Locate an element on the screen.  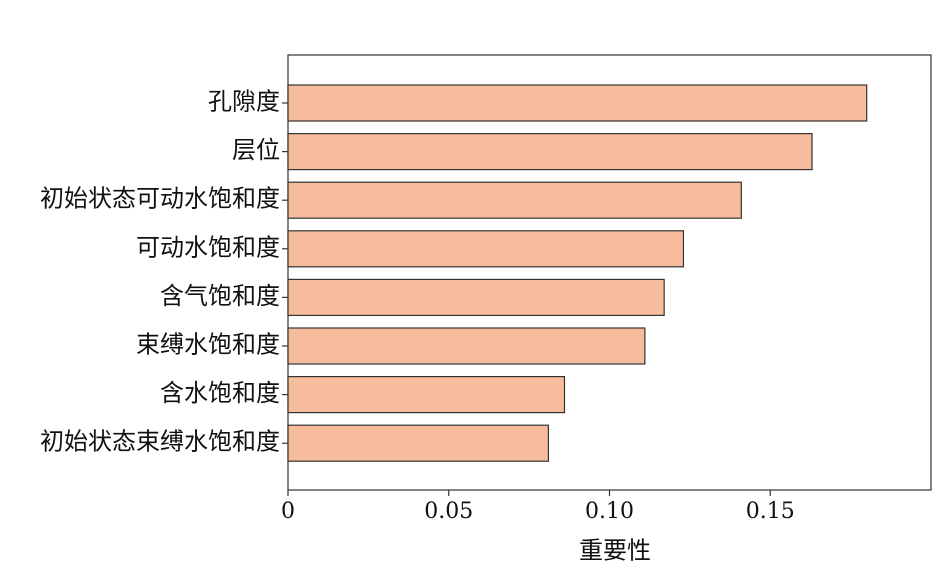
y-tick-label: 孔隙度 is located at coordinates (244, 102).